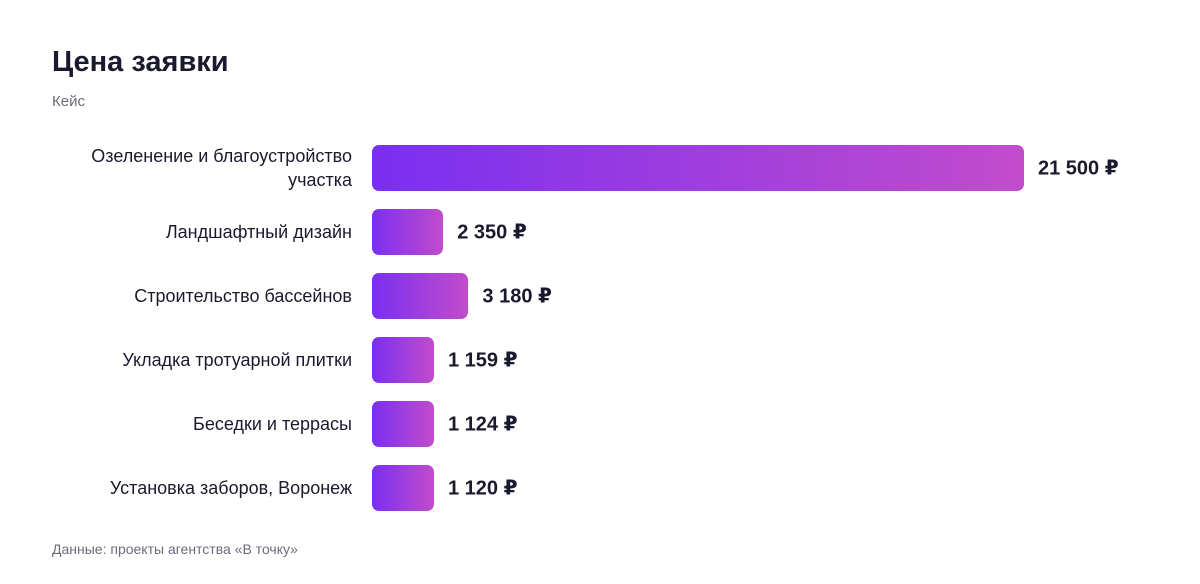 The height and width of the screenshot is (584, 1200). I want to click on category-label: Беседки и террасы, so click(272, 424).